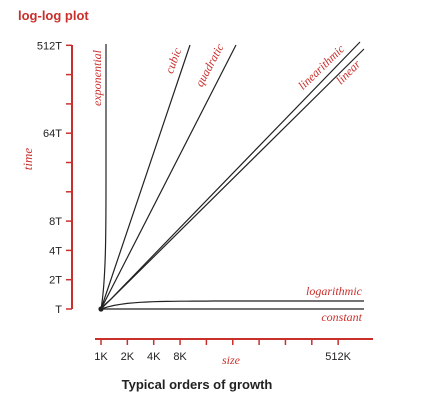 The height and width of the screenshot is (403, 440). Describe the element at coordinates (101, 309) in the screenshot. I see `origin-point` at that location.